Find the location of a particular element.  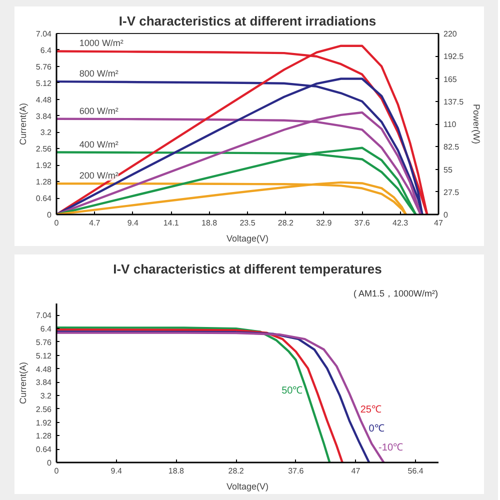

series-label: 400 W/m² is located at coordinates (98, 144).